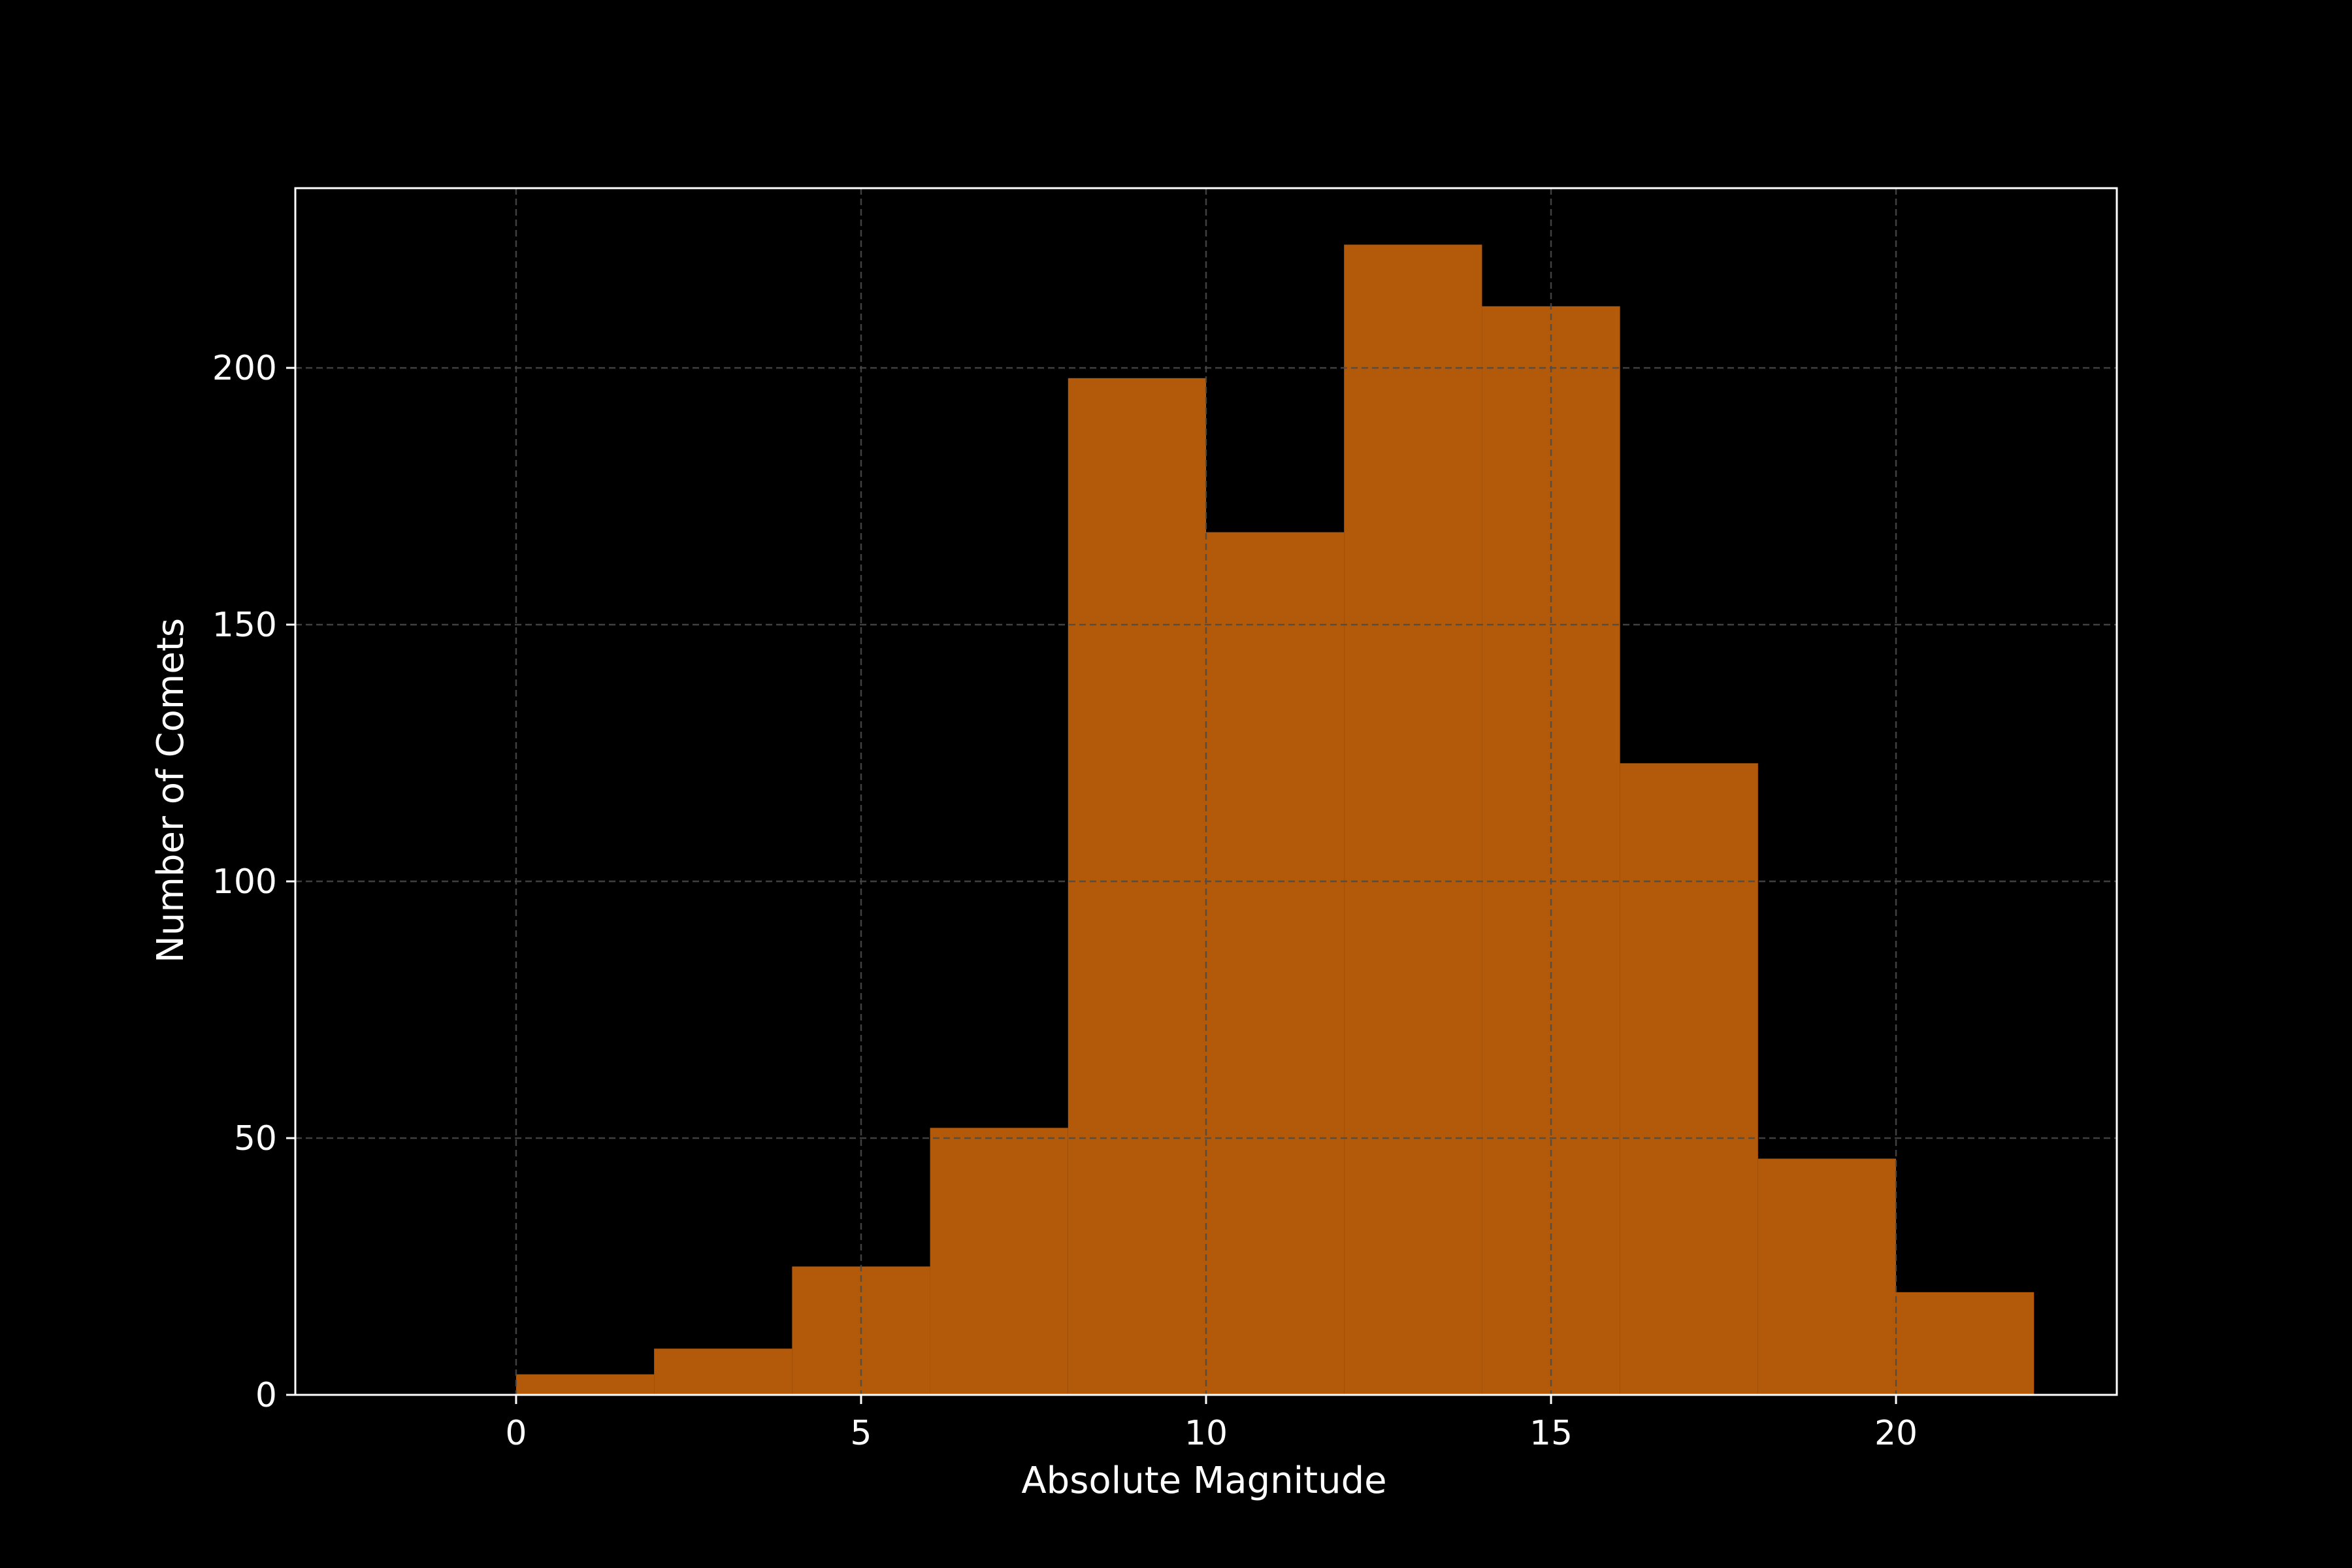 Image resolution: width=2352 pixels, height=1568 pixels. Describe the element at coordinates (1551, 1433) in the screenshot. I see `x-tick-label: 15` at that location.